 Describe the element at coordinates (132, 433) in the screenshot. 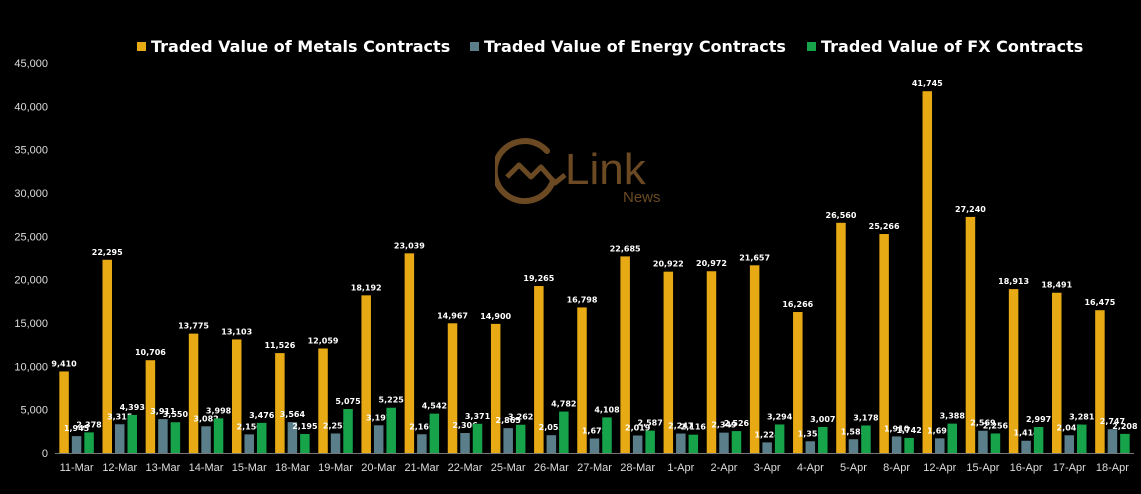

I see `bar-fx-12-Mar` at that location.